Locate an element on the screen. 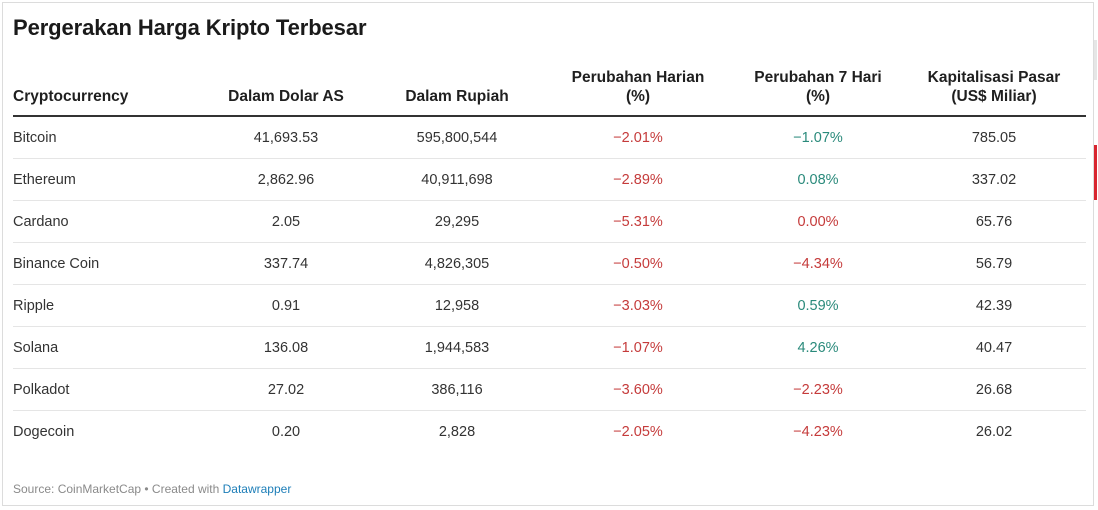 The image size is (1098, 510). cell-weekly-change: −2.23% is located at coordinates (818, 389).